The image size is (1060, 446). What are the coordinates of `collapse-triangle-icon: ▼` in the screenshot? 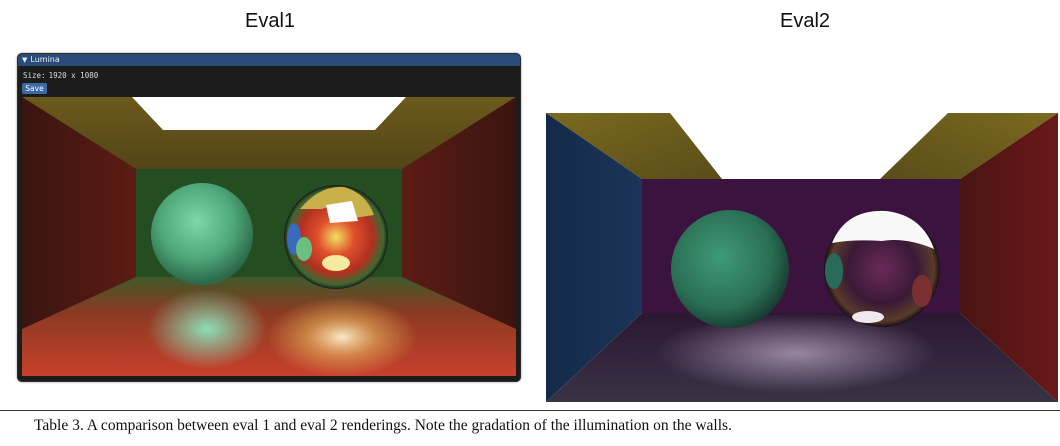 It's located at (25, 60).